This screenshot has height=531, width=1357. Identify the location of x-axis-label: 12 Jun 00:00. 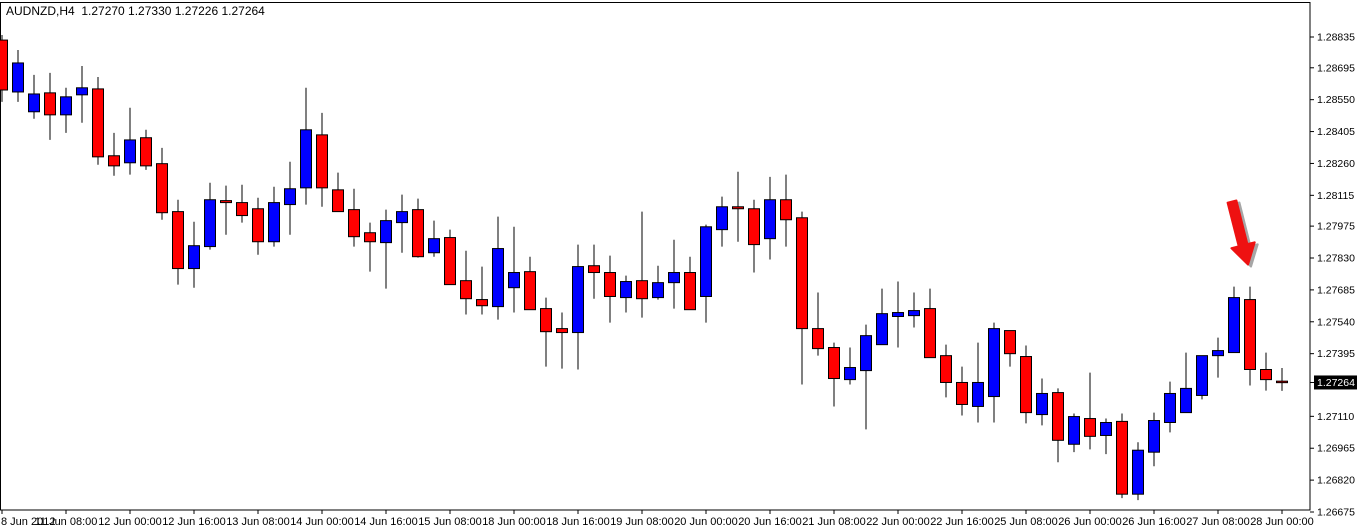
(130, 522).